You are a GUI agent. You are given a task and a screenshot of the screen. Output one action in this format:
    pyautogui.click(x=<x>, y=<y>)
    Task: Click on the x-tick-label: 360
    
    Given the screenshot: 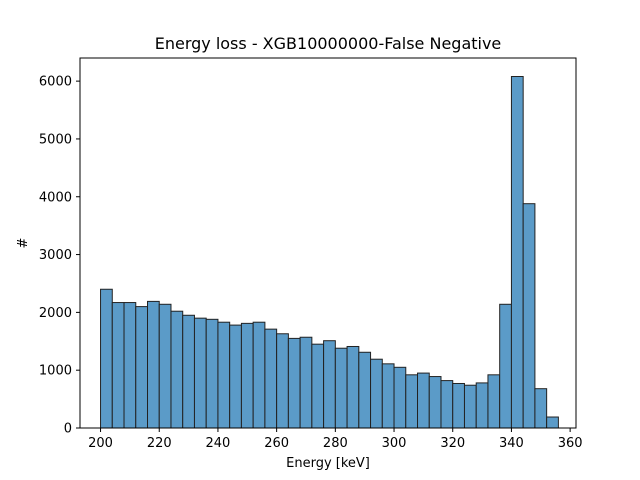 What is the action you would take?
    pyautogui.click(x=570, y=443)
    